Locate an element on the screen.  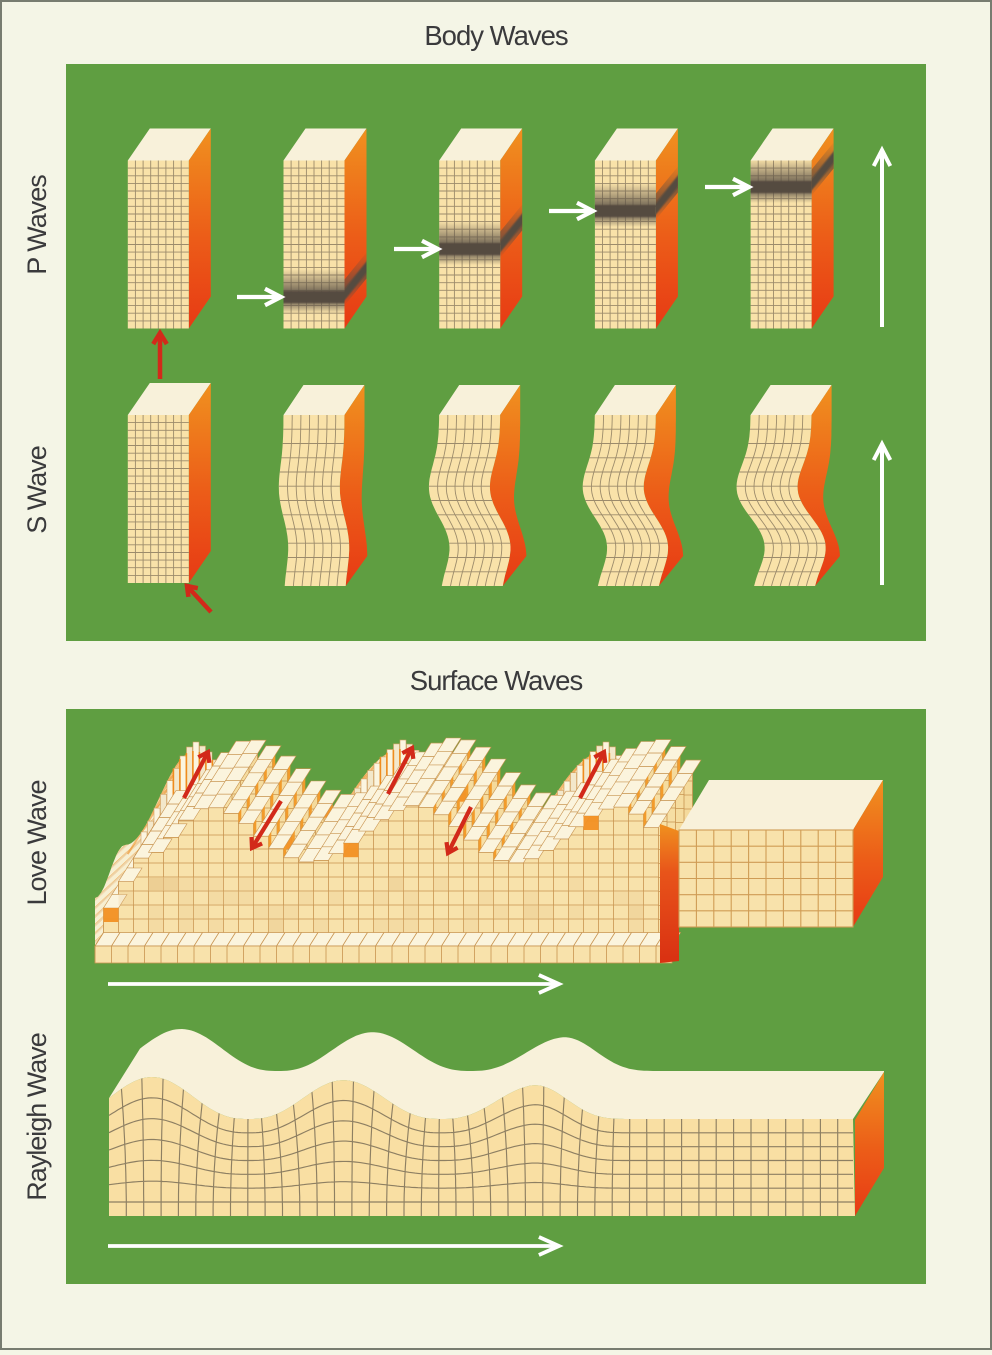
svg-text: Rayleigh Wave is located at coordinates (37, 1117).